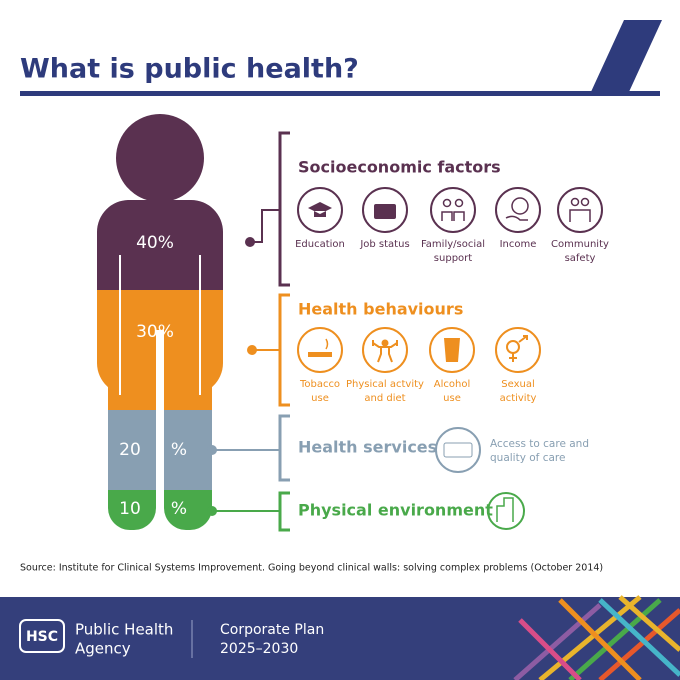 The image size is (680, 680). I want to click on header-stripe, so click(626, 57).